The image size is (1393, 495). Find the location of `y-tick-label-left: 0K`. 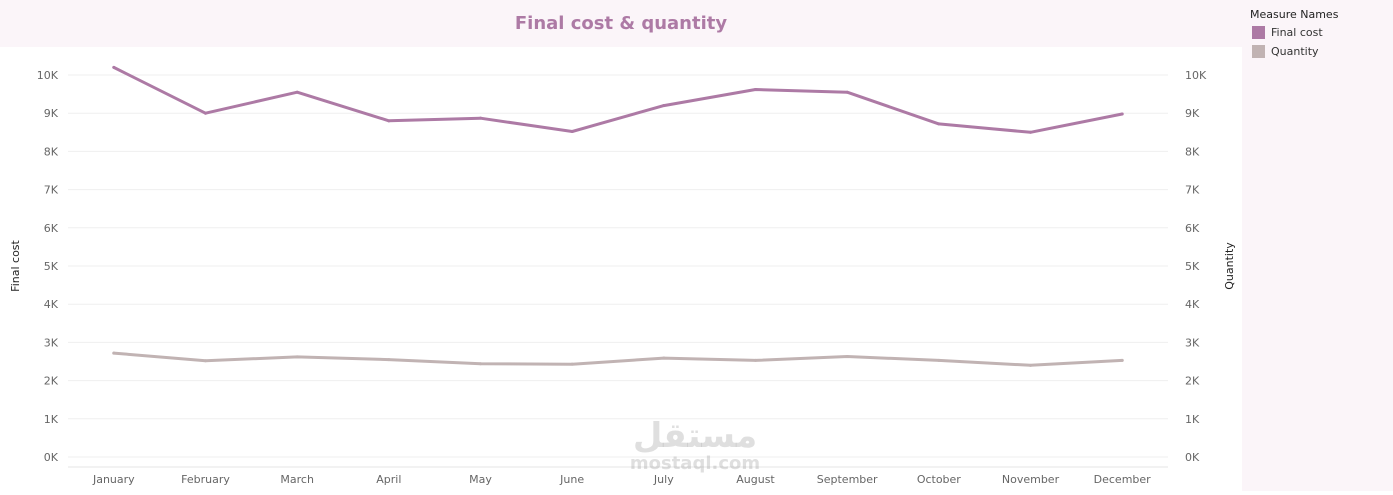

y-tick-label-left: 0K is located at coordinates (51, 457).